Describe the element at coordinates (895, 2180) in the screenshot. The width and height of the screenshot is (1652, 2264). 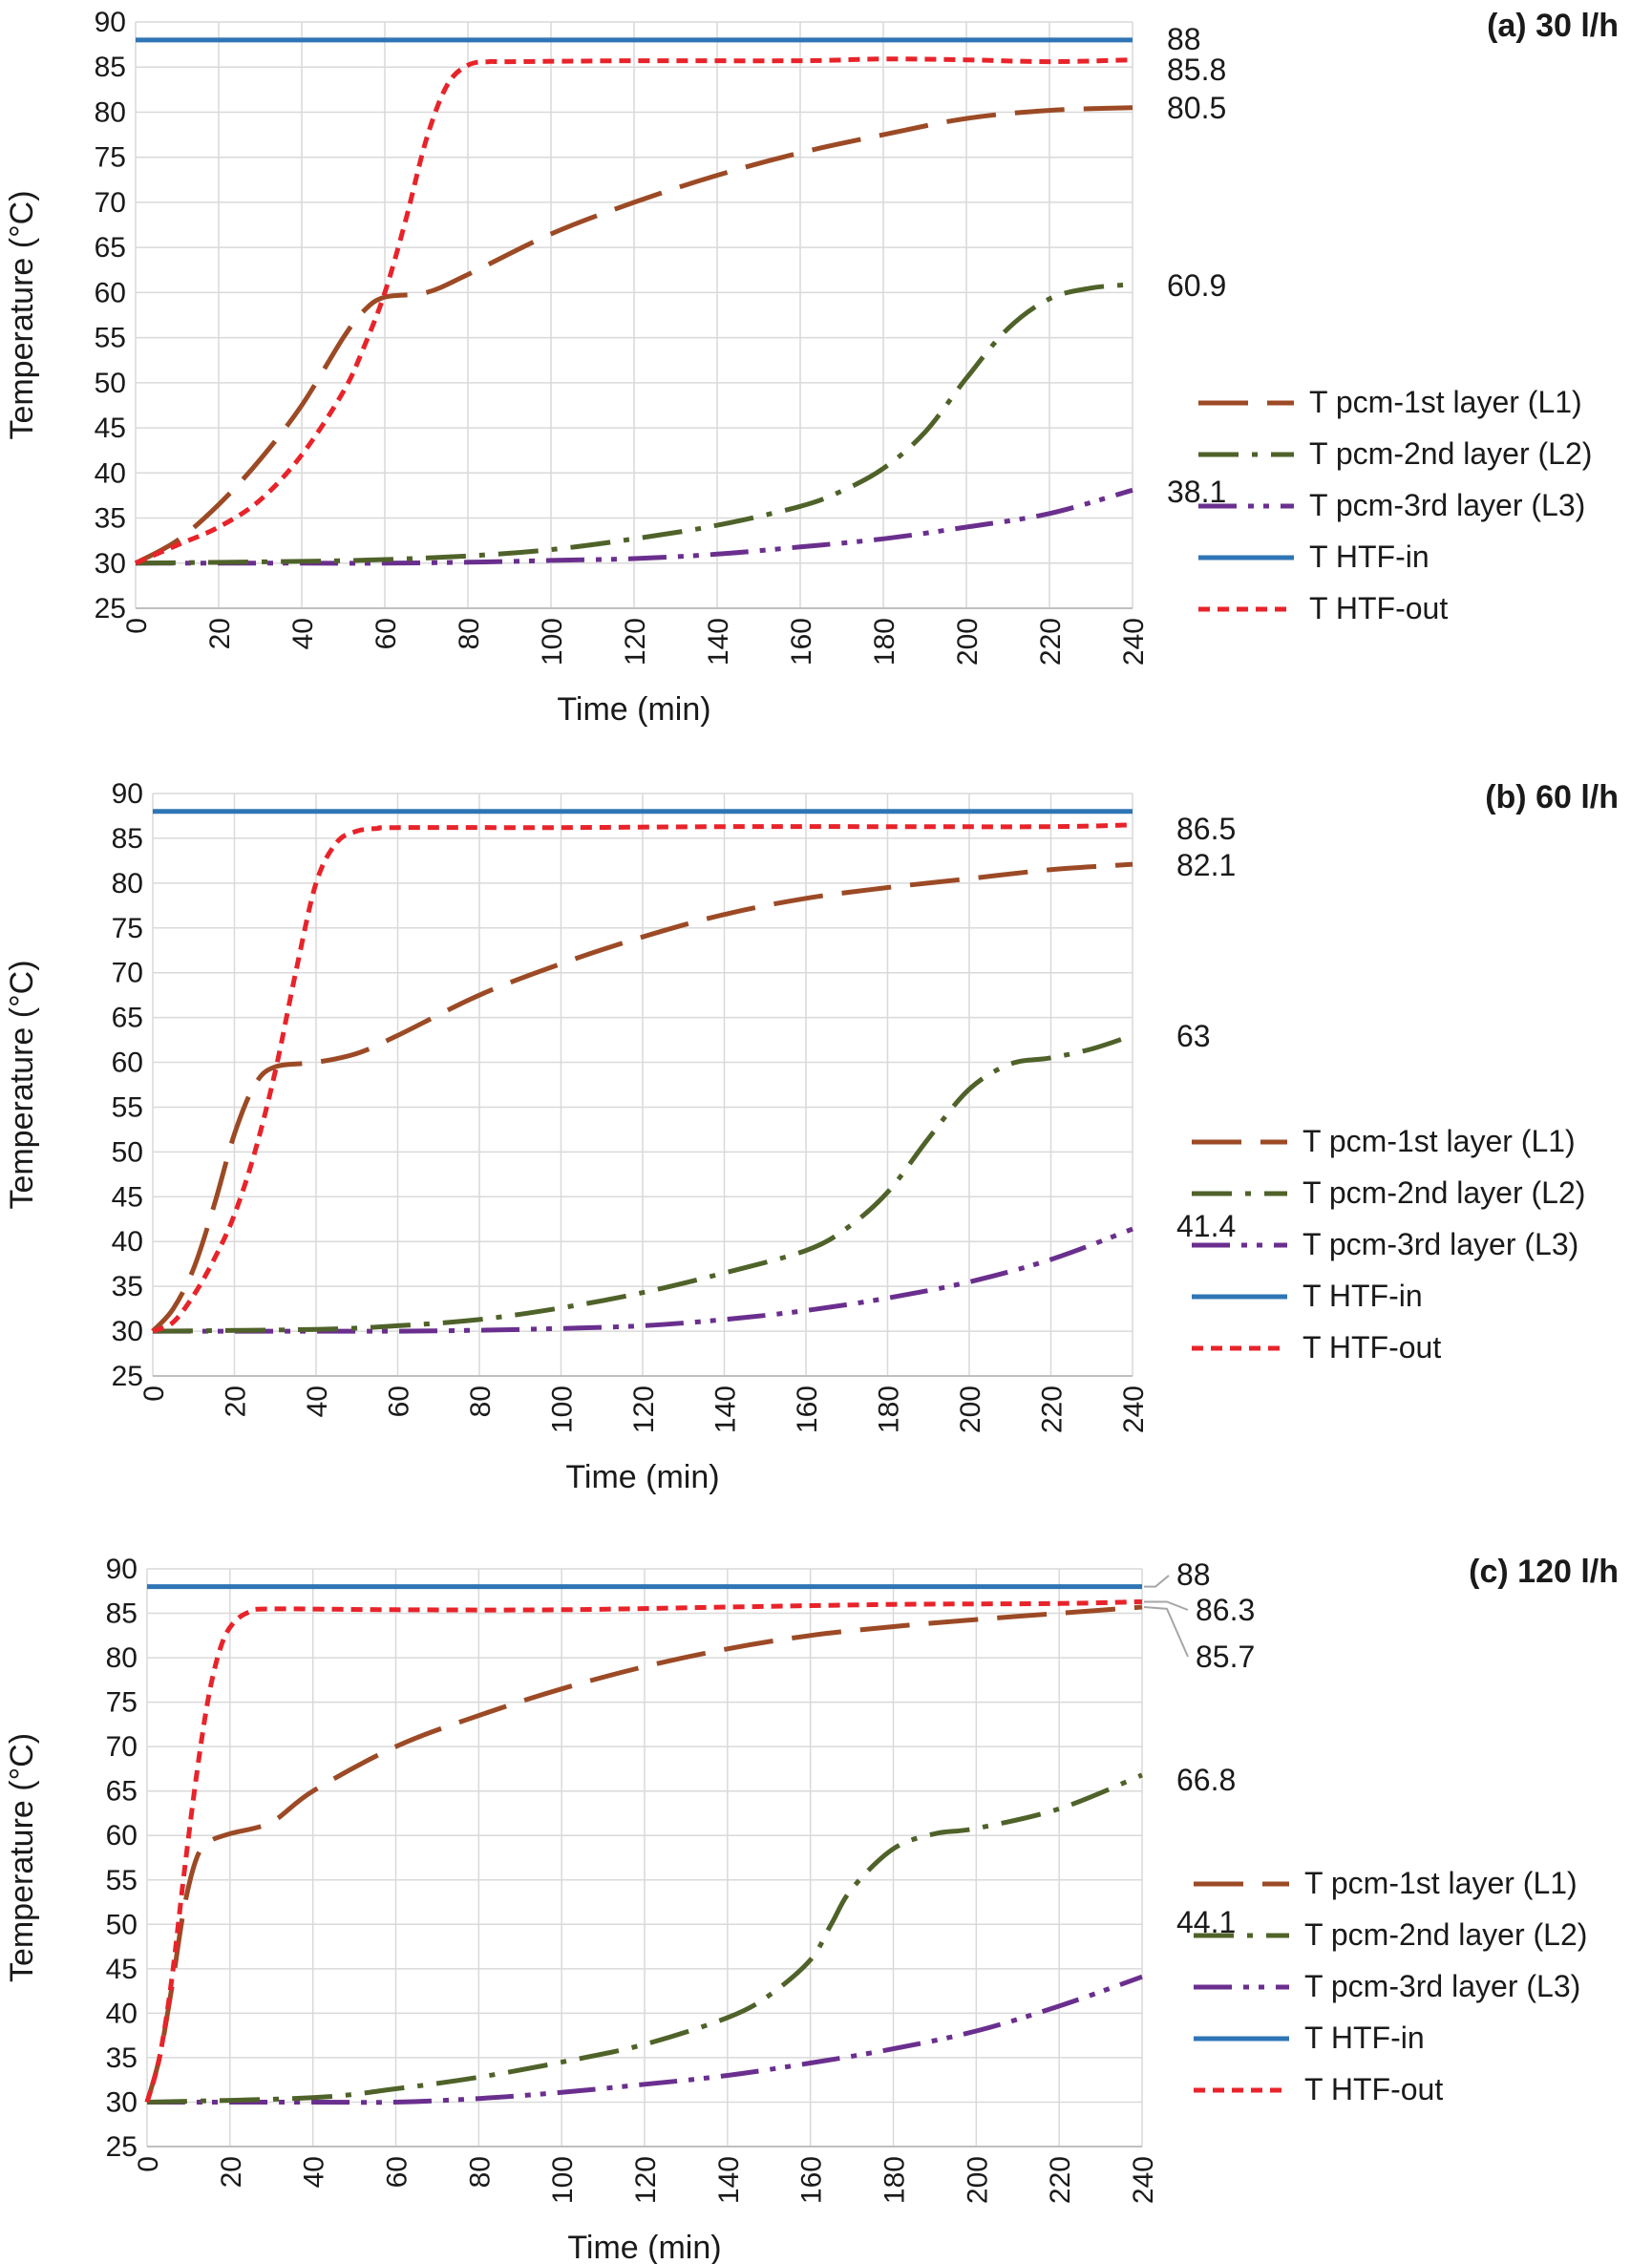
I see `x-tick-label: 180` at that location.